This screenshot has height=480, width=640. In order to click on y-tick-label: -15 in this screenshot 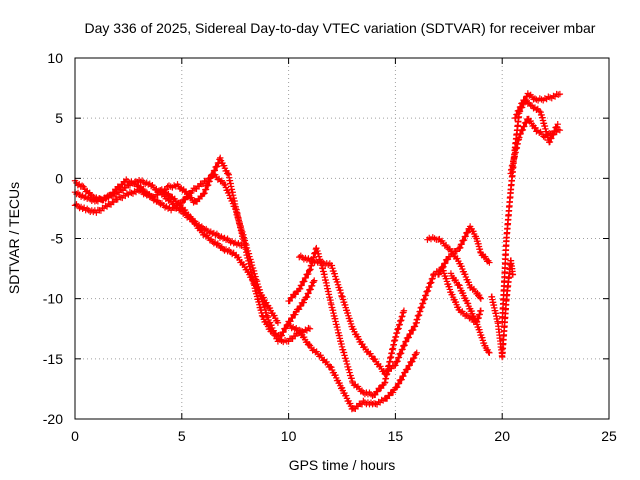, I will do `click(53, 359)`.